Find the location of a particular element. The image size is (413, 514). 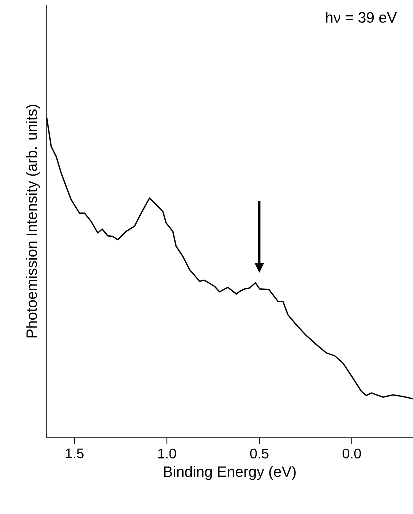

x-axis-title: Binding Energy (eV) is located at coordinates (230, 473).